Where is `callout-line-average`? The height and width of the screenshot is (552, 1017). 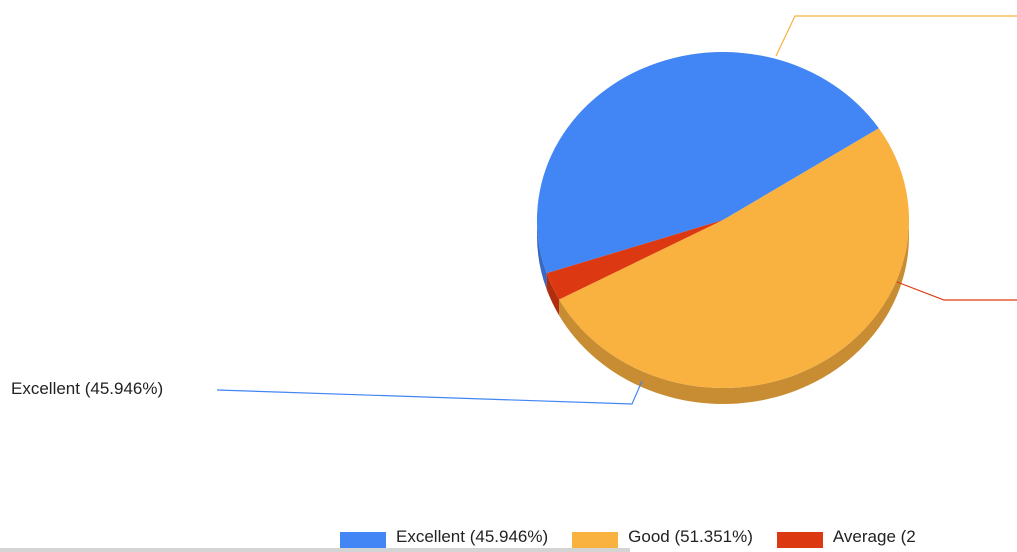 callout-line-average is located at coordinates (956, 291).